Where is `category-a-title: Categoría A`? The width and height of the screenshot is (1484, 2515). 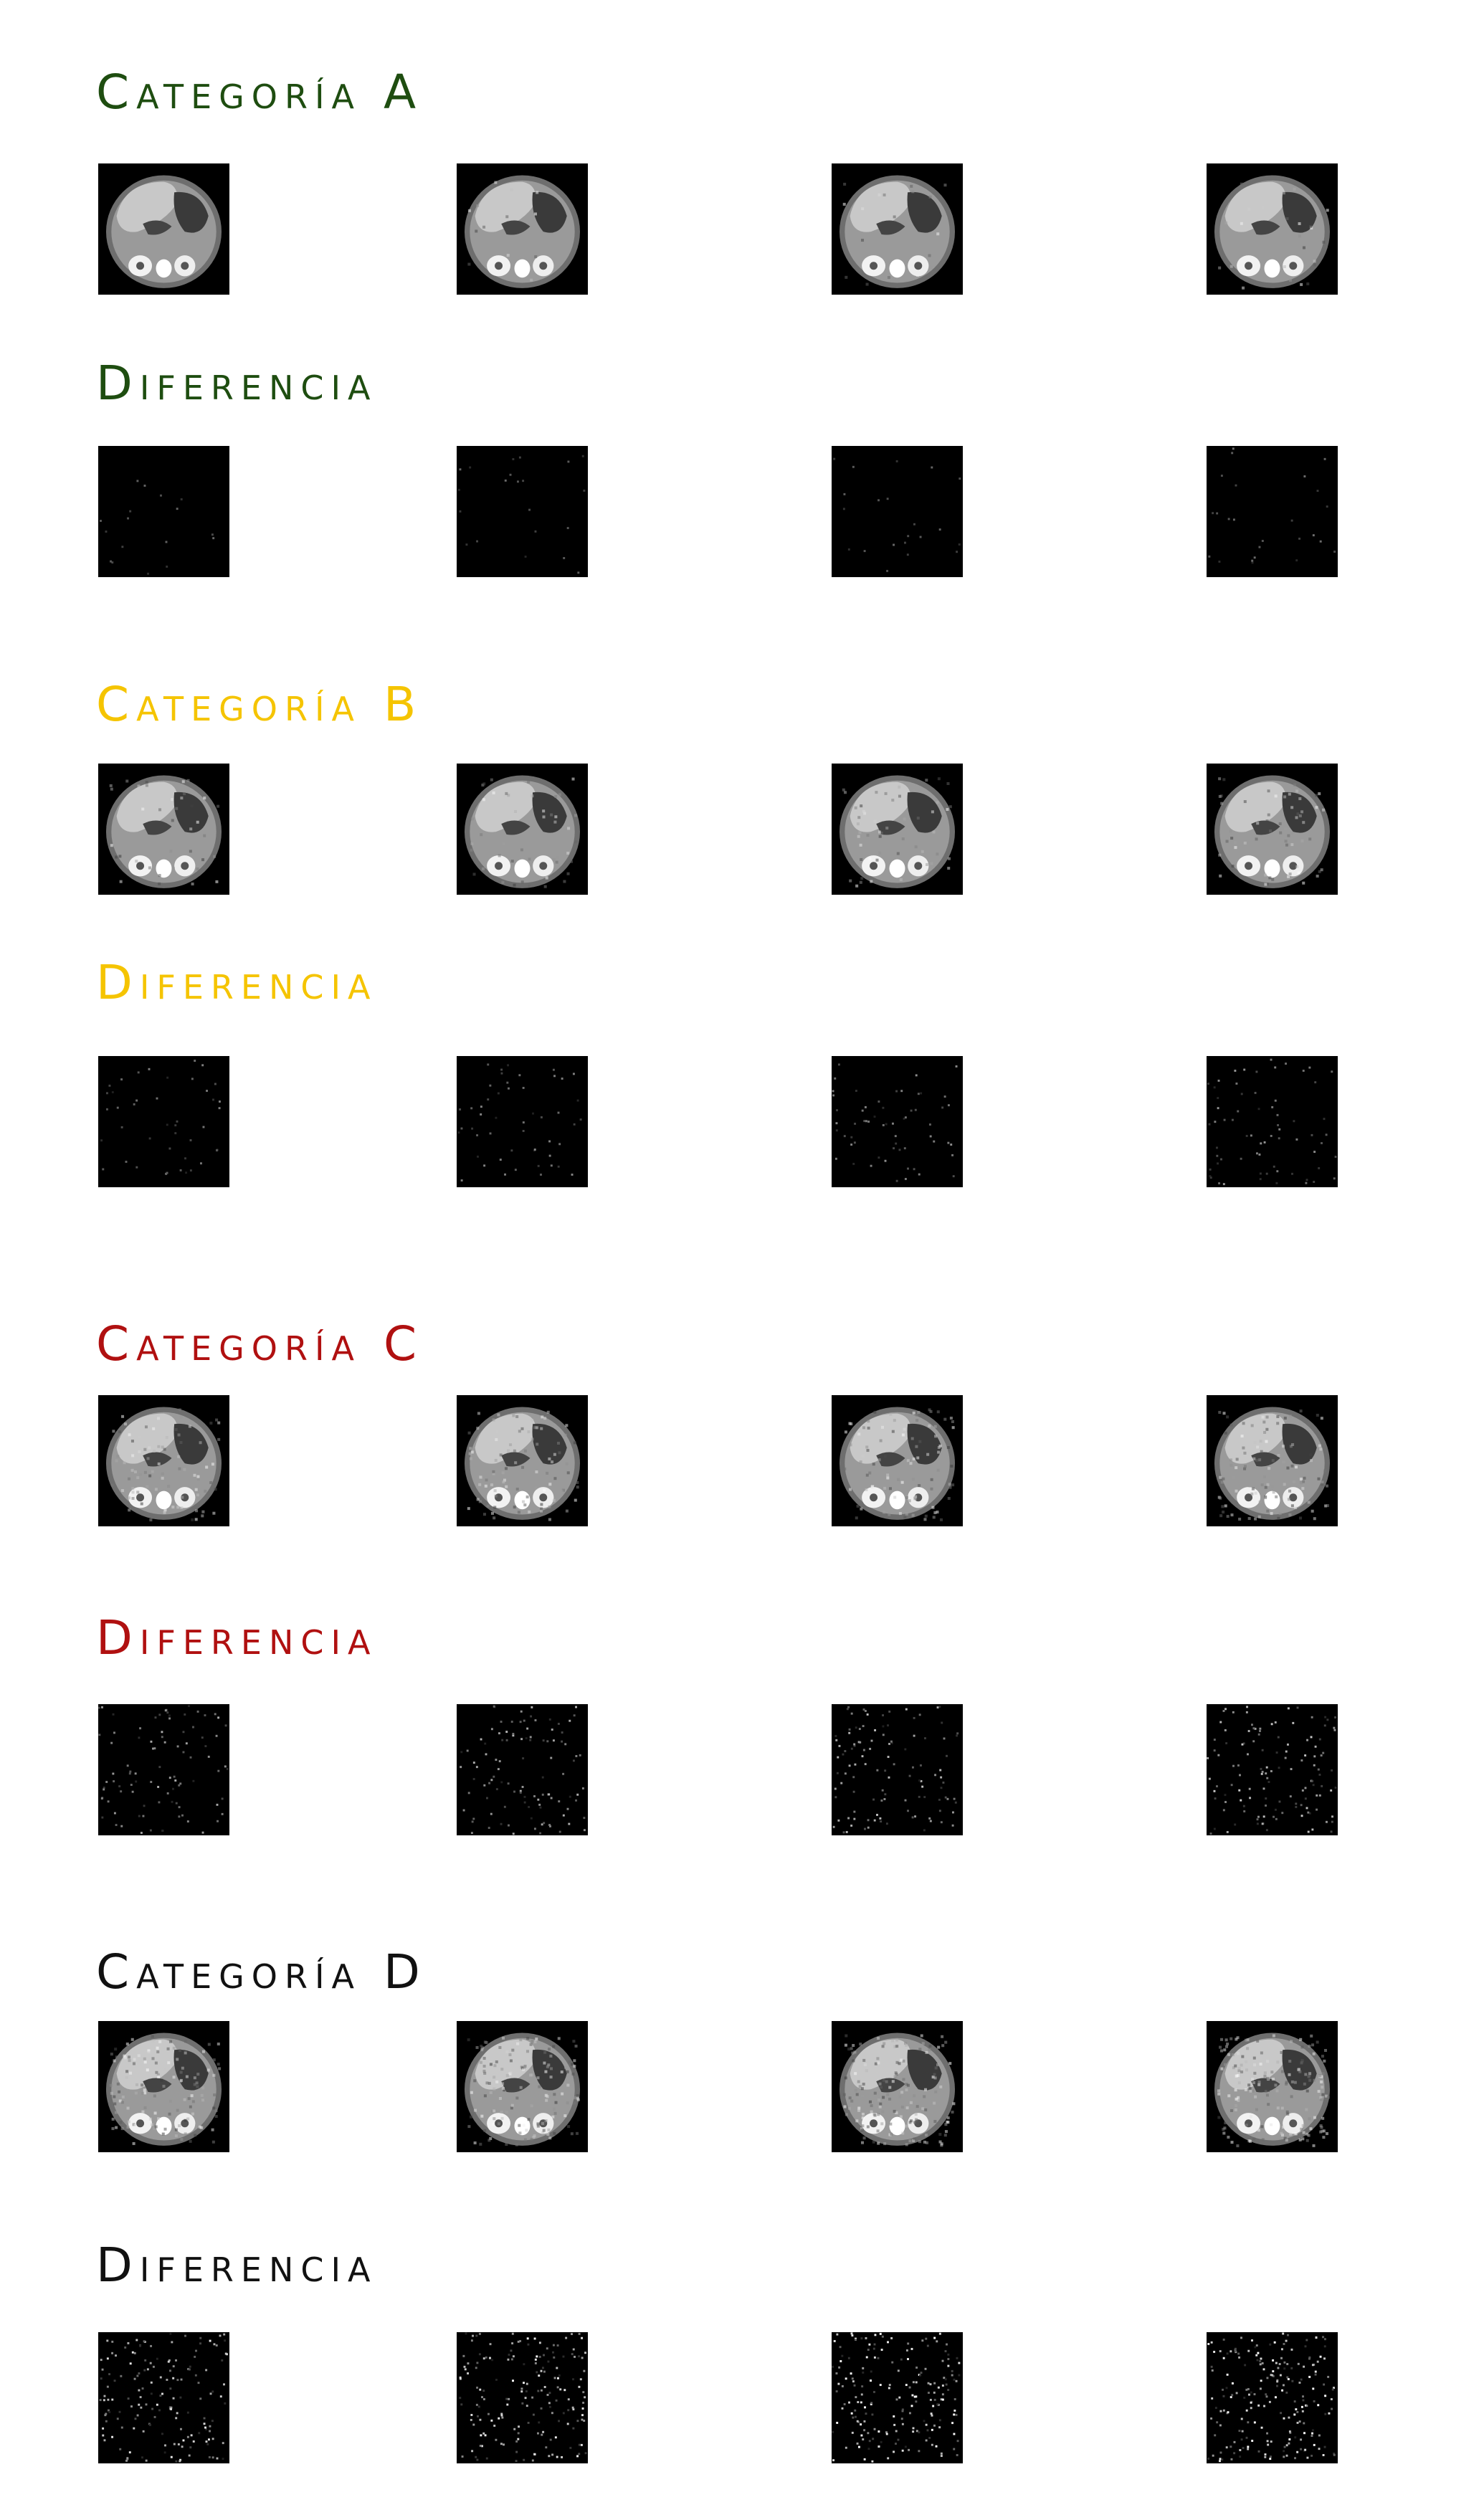
category-a-title: Categoría A is located at coordinates (260, 92).